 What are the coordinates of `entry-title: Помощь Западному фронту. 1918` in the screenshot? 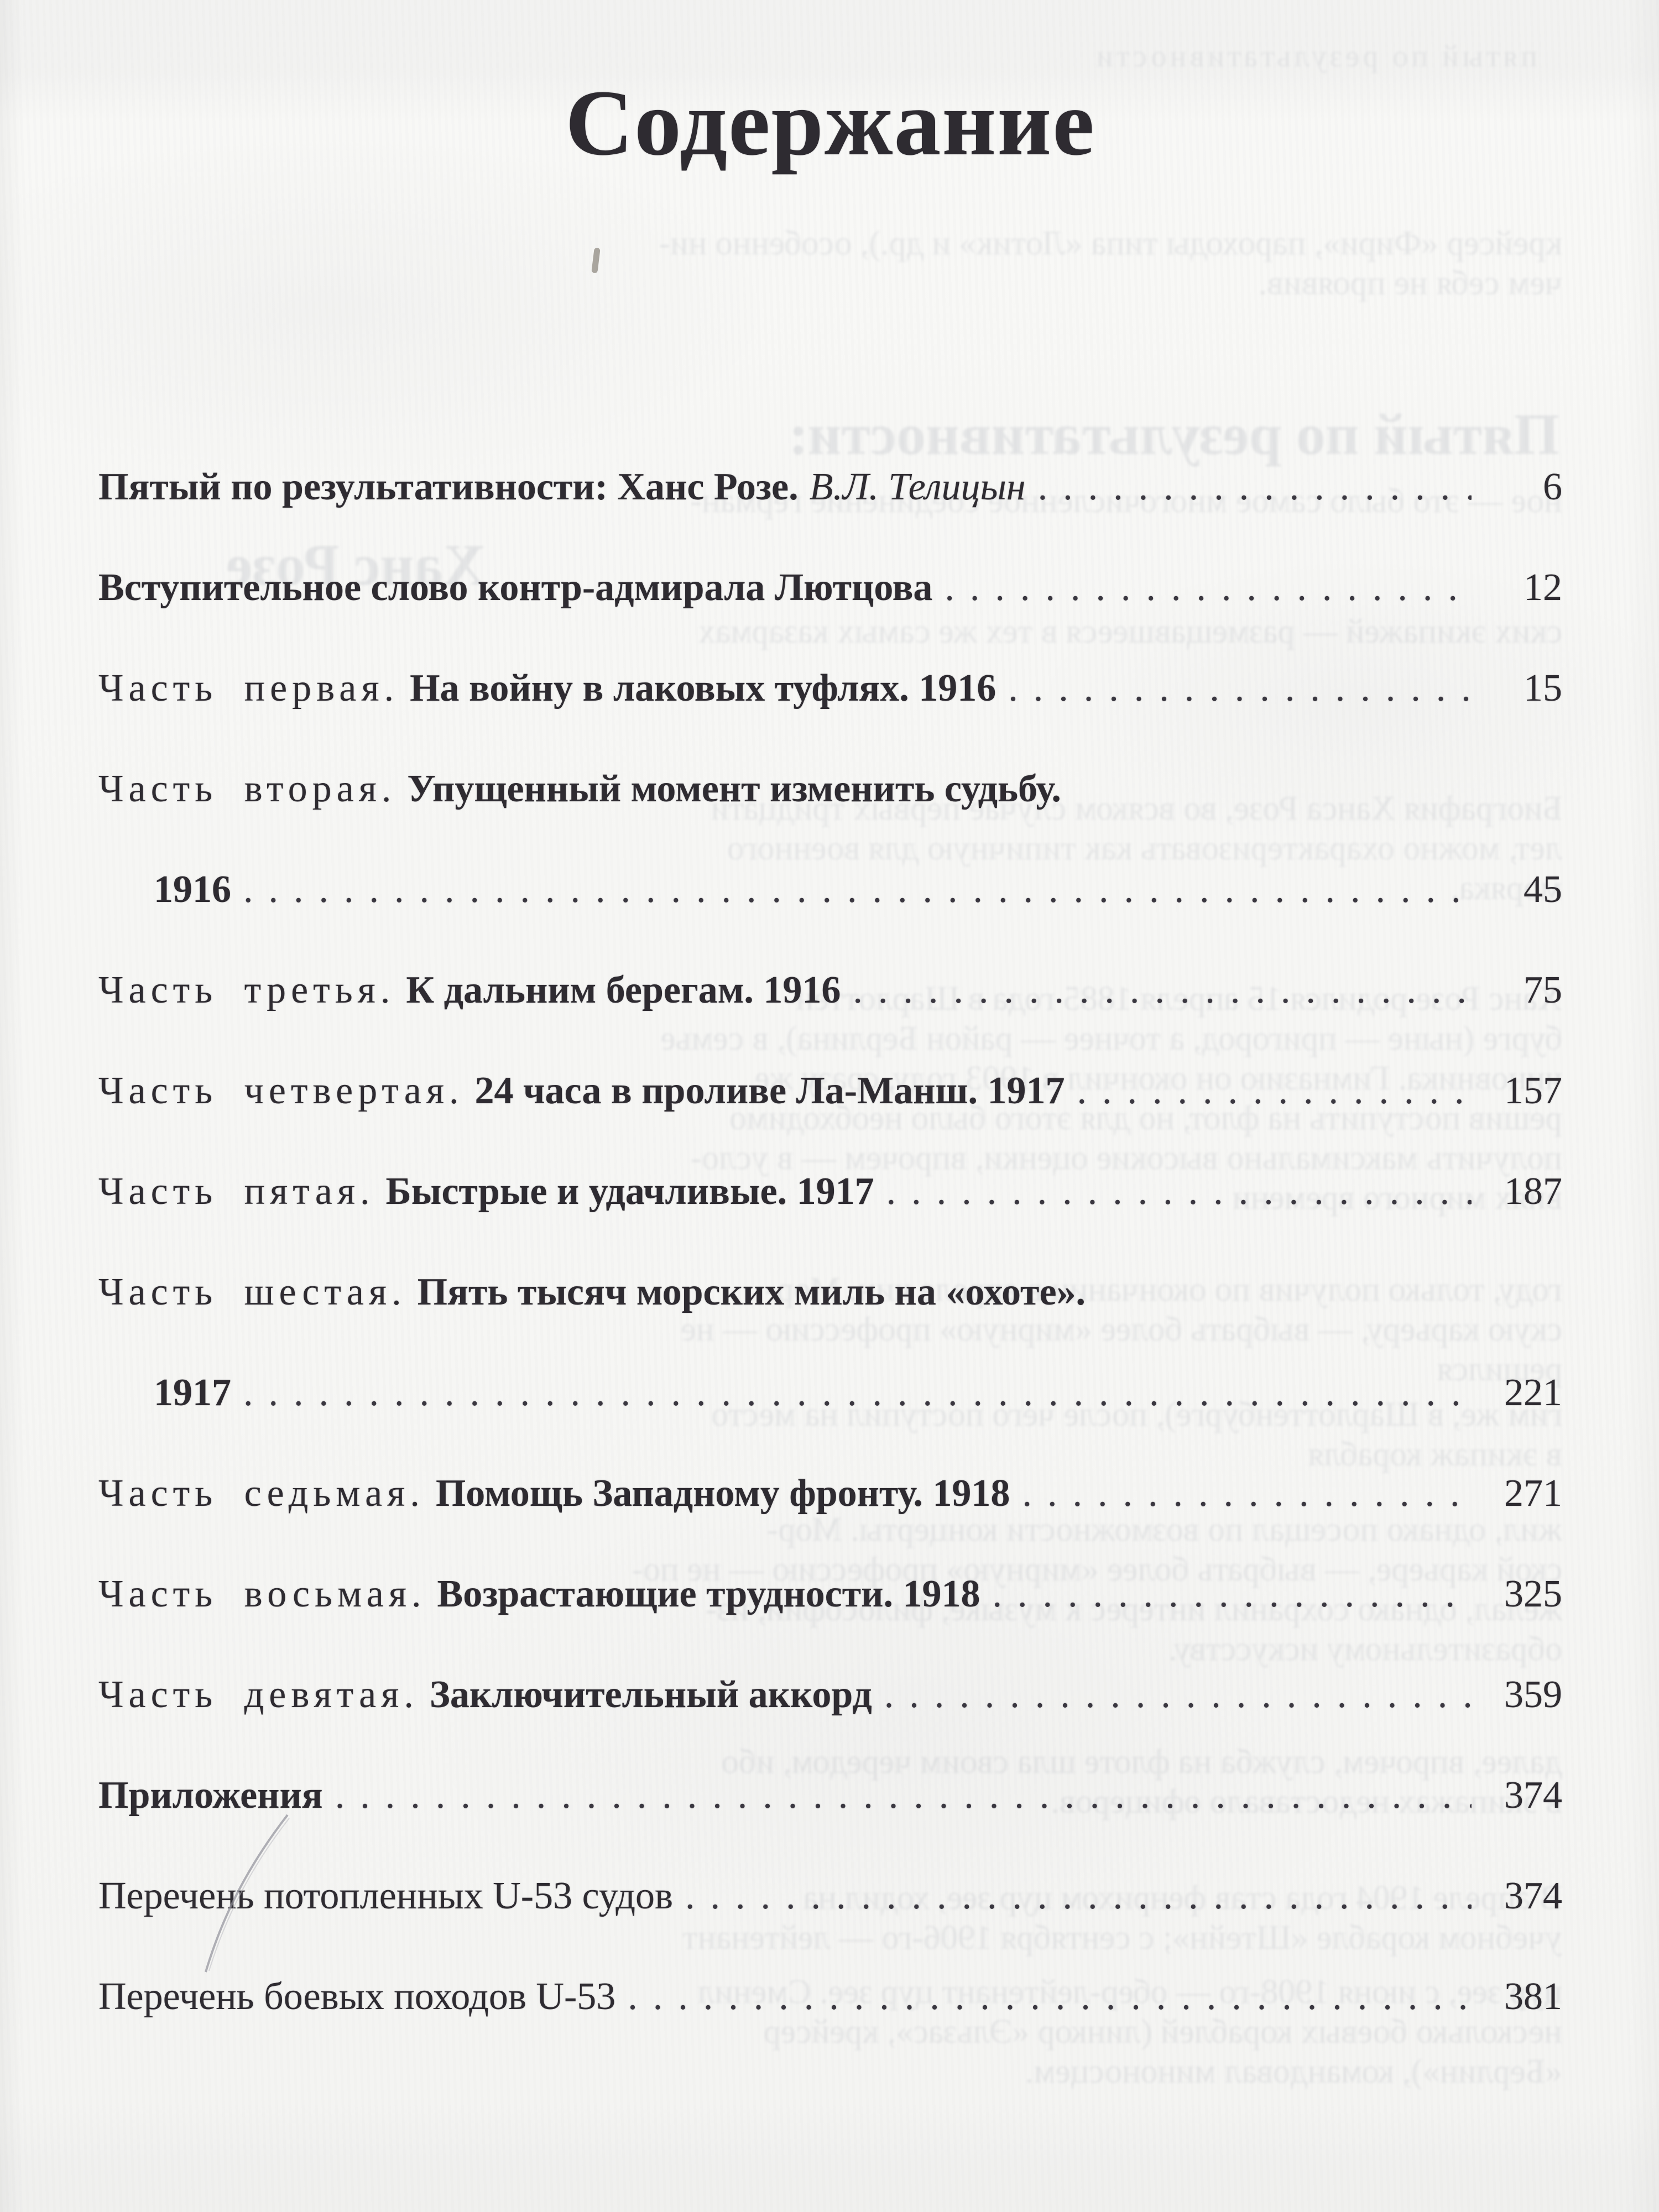 It's located at (722, 1494).